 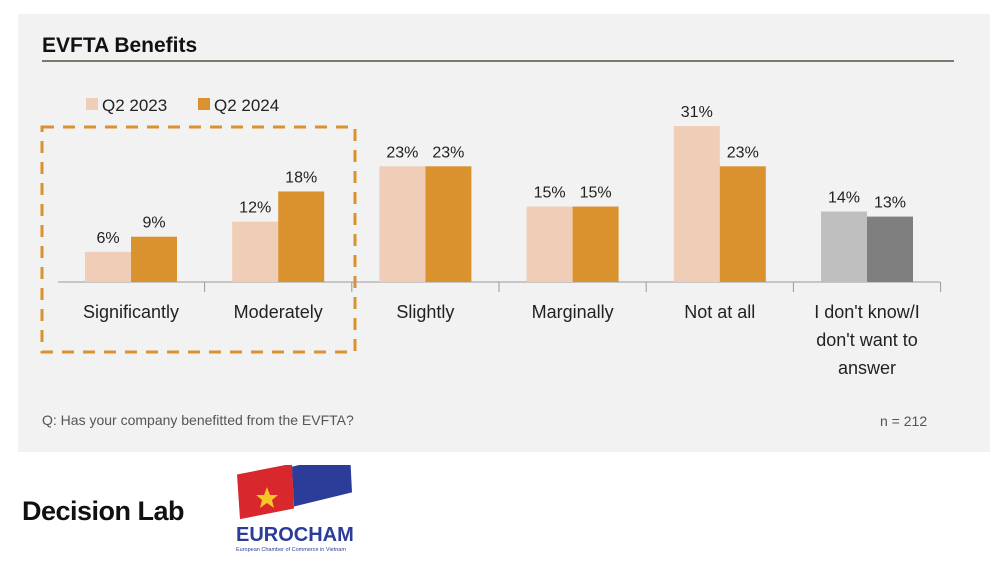 What do you see at coordinates (867, 368) in the screenshot?
I see `category-label: answer` at bounding box center [867, 368].